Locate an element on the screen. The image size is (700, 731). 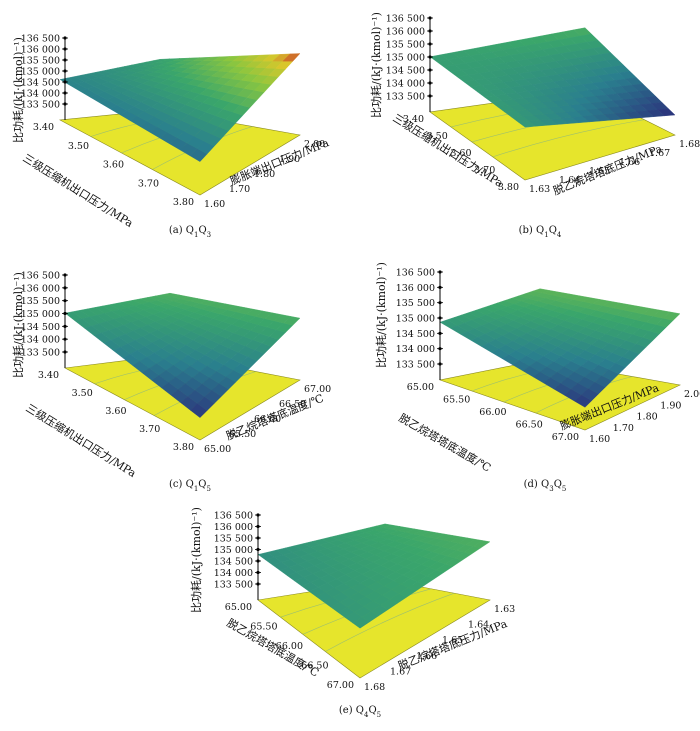
right-axis-tick: 66.00 is located at coordinates (267, 419).